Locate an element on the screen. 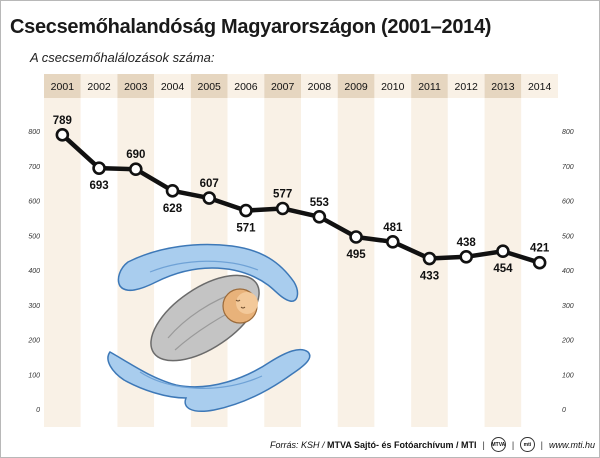 This screenshot has height=458, width=600. data-label: 421 is located at coordinates (540, 249).